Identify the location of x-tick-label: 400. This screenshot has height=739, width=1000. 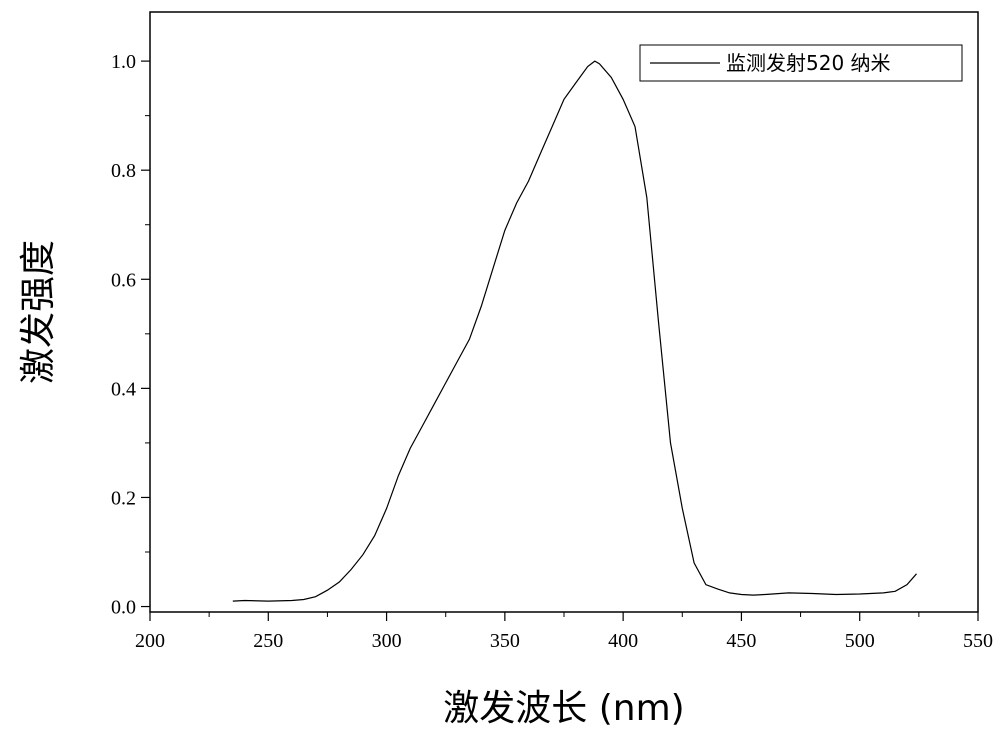
(623, 641).